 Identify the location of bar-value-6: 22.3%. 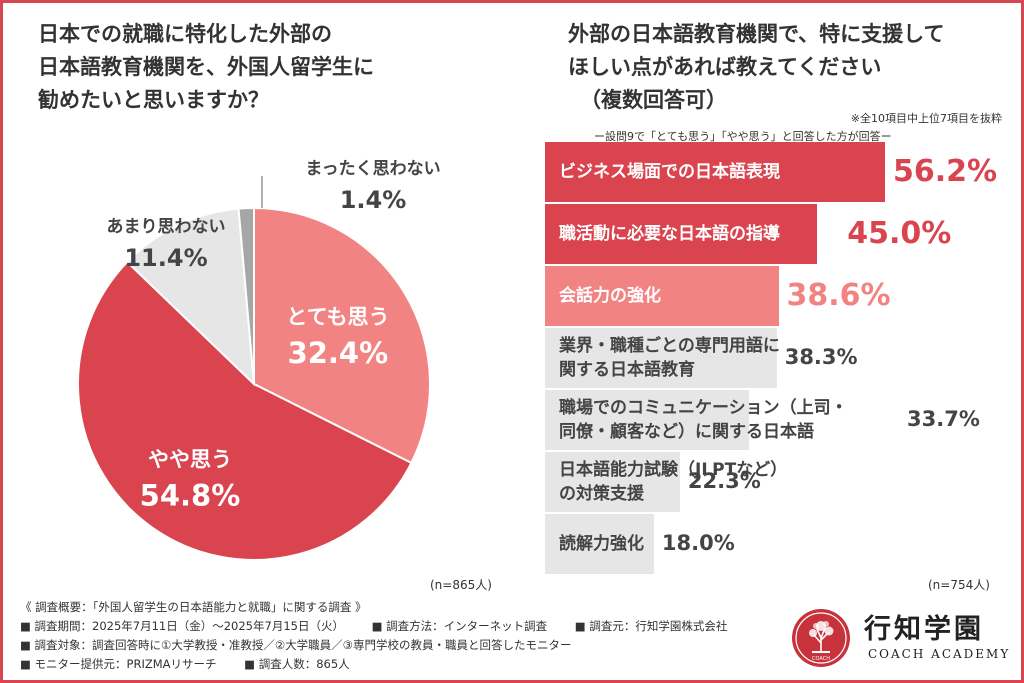
(724, 481).